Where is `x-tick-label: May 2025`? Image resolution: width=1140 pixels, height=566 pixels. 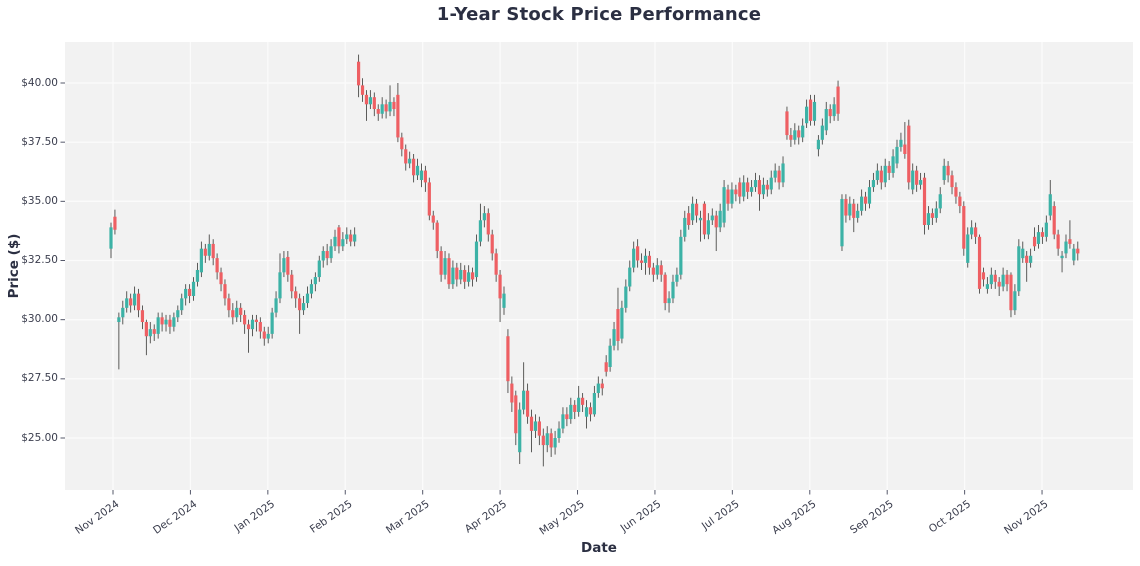 x-tick-label: May 2025 is located at coordinates (562, 518).